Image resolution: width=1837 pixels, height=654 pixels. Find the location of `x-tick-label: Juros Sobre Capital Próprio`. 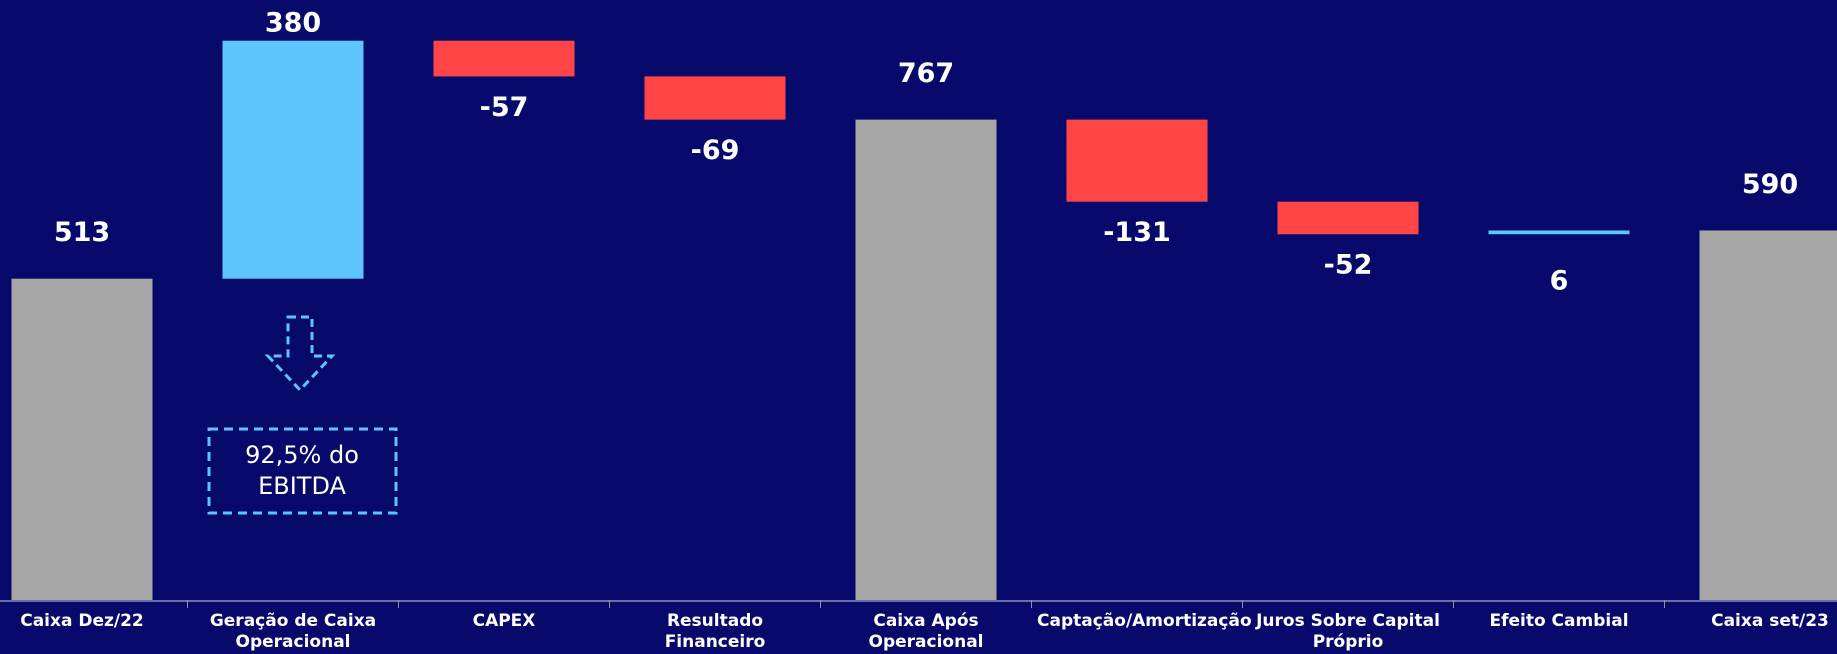

x-tick-label: Juros Sobre Capital Próprio is located at coordinates (1348, 631).